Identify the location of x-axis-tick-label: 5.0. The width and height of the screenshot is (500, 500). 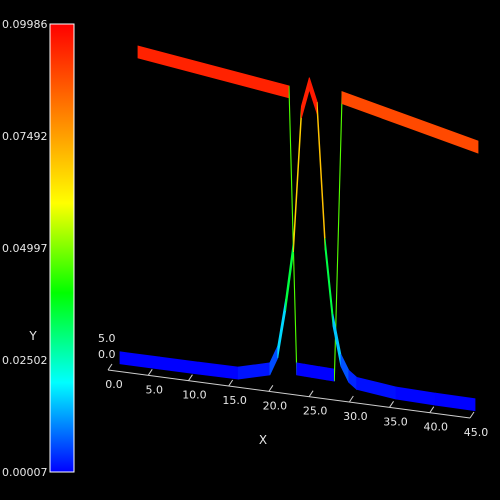
(154, 389).